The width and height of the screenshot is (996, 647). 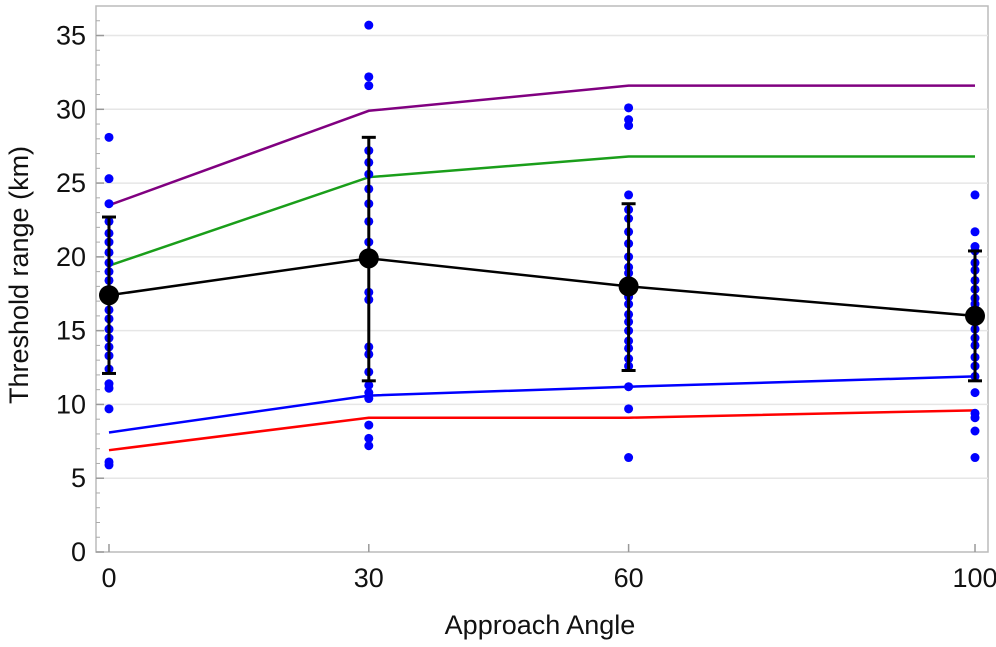 I want to click on y-tick-label: 20, so click(x=71, y=257).